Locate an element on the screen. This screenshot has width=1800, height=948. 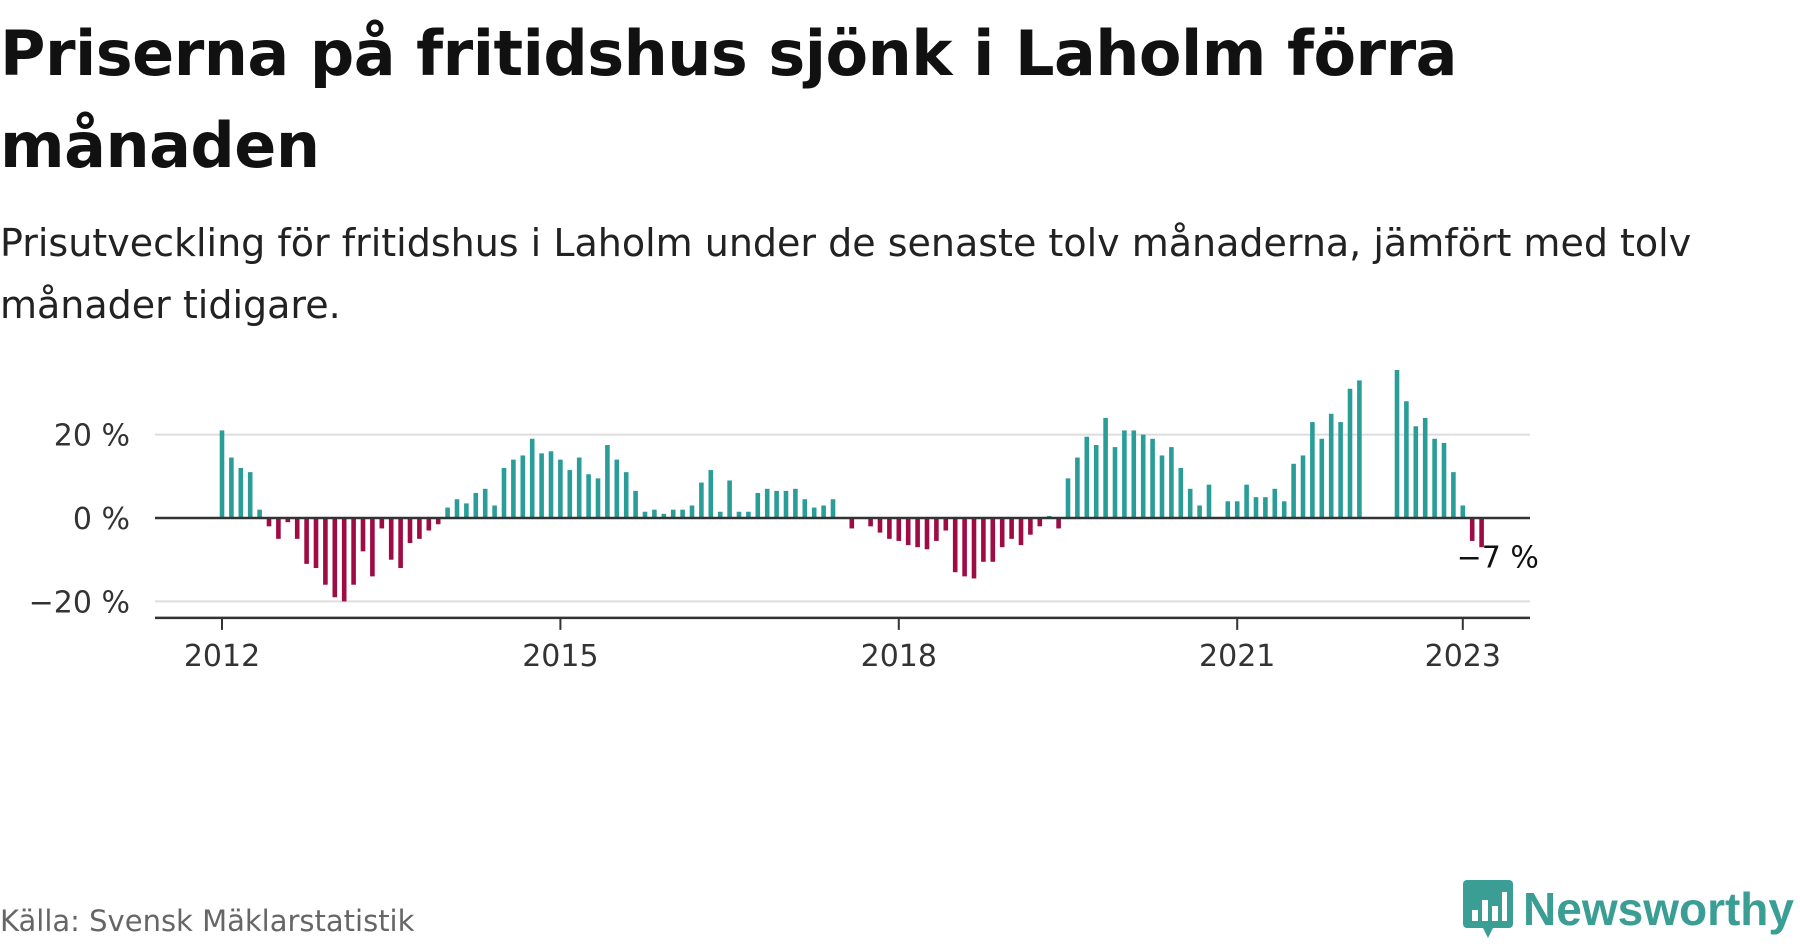
grid-lines is located at coordinates (842, 518).